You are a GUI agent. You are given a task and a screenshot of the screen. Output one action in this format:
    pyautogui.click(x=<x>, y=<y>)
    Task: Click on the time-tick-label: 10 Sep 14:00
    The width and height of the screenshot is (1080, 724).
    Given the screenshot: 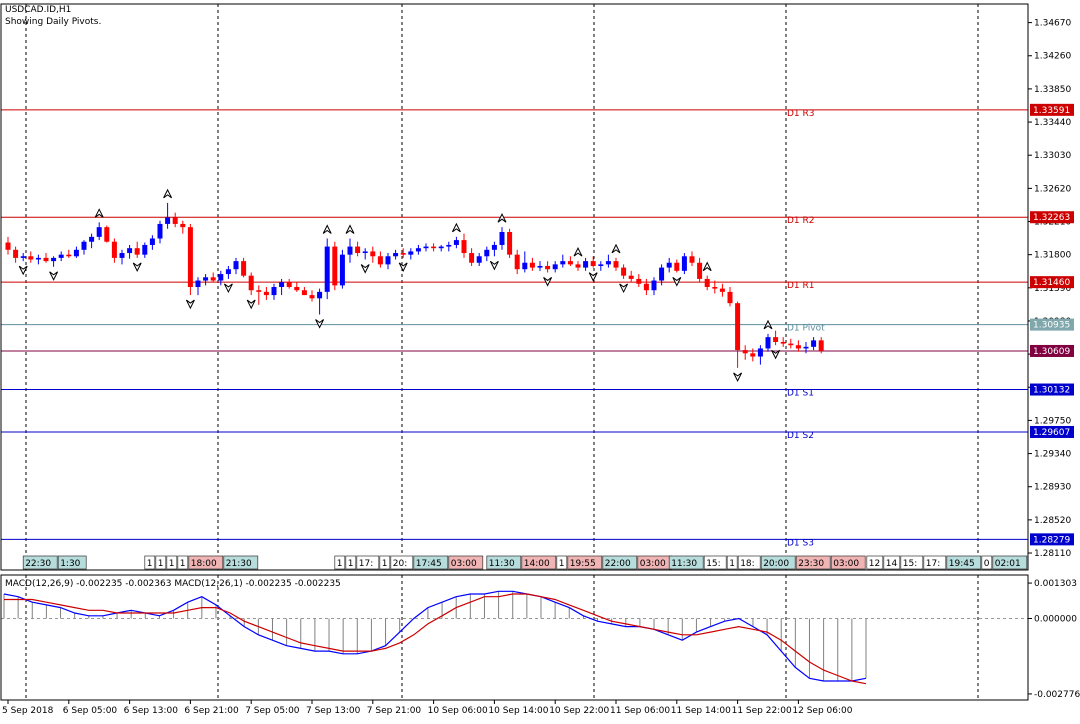 What is the action you would take?
    pyautogui.click(x=518, y=711)
    